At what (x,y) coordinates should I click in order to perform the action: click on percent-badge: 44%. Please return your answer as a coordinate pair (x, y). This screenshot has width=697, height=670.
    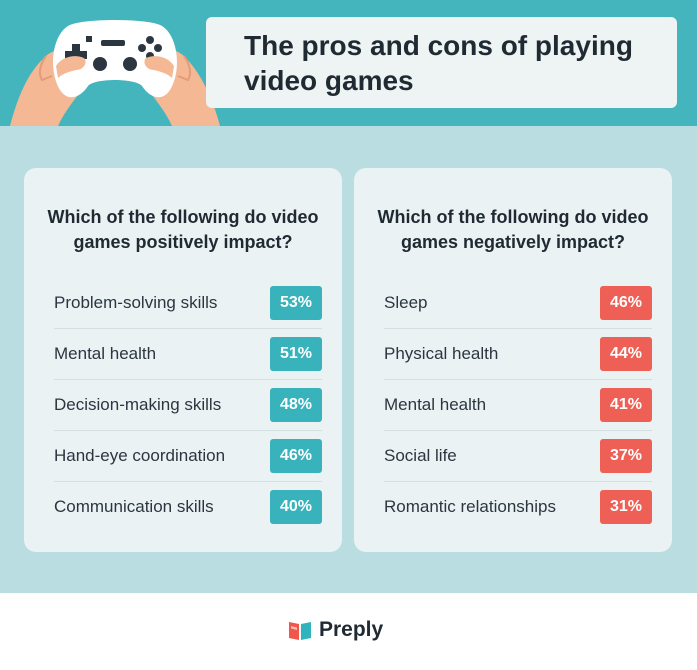
    Looking at the image, I should click on (626, 354).